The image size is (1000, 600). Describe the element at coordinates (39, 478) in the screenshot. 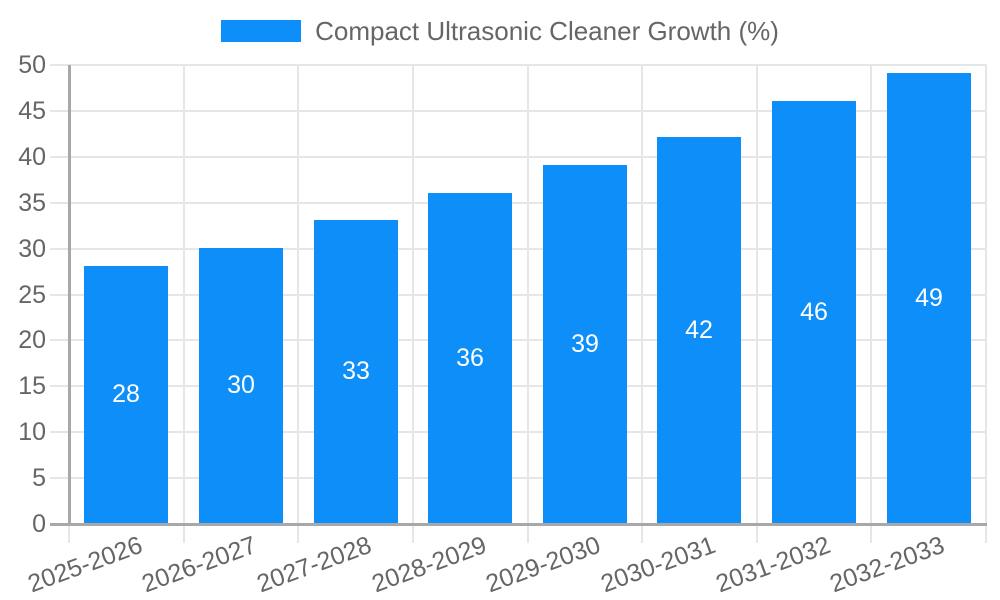

I see `y-tick-label: 5` at that location.